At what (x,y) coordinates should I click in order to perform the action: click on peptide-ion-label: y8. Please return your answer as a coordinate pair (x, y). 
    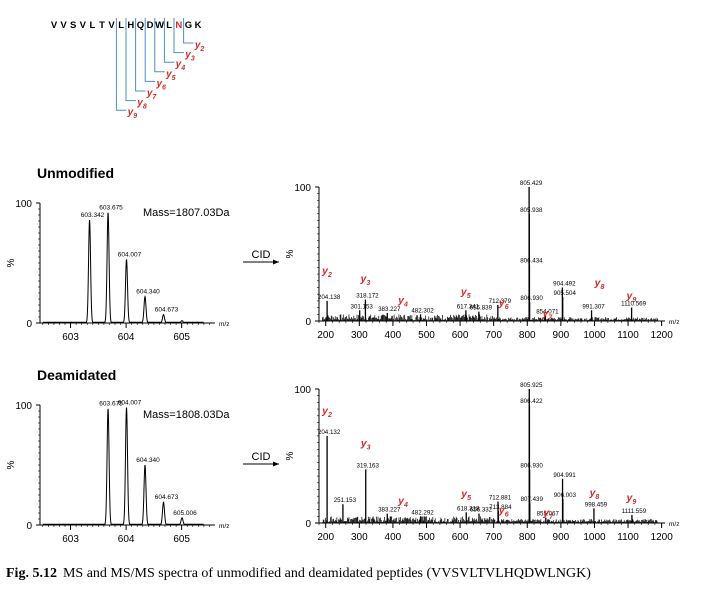
    Looking at the image, I should click on (141, 104).